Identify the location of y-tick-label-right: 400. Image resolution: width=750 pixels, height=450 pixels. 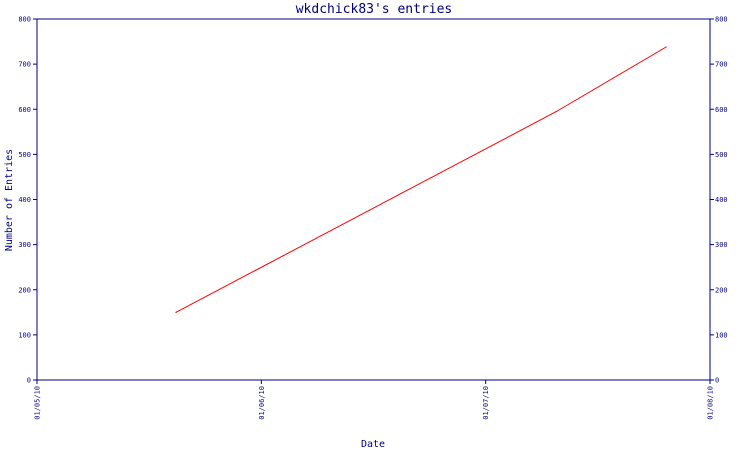
(721, 200).